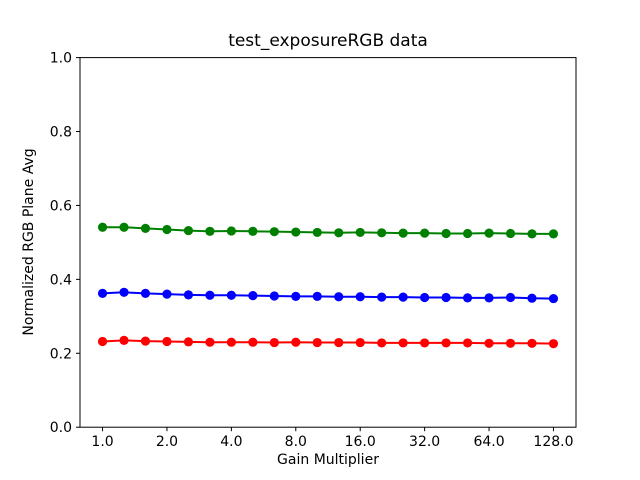  I want to click on x-tick-label: 128.0, so click(553, 442).